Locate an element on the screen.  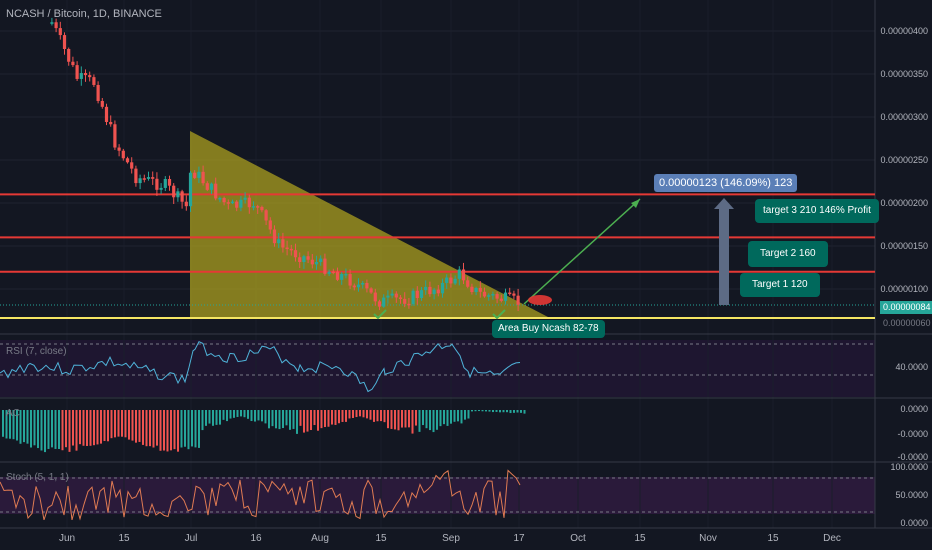
measure-label: 0.00000123 (146.09%) 123 is located at coordinates (726, 183).